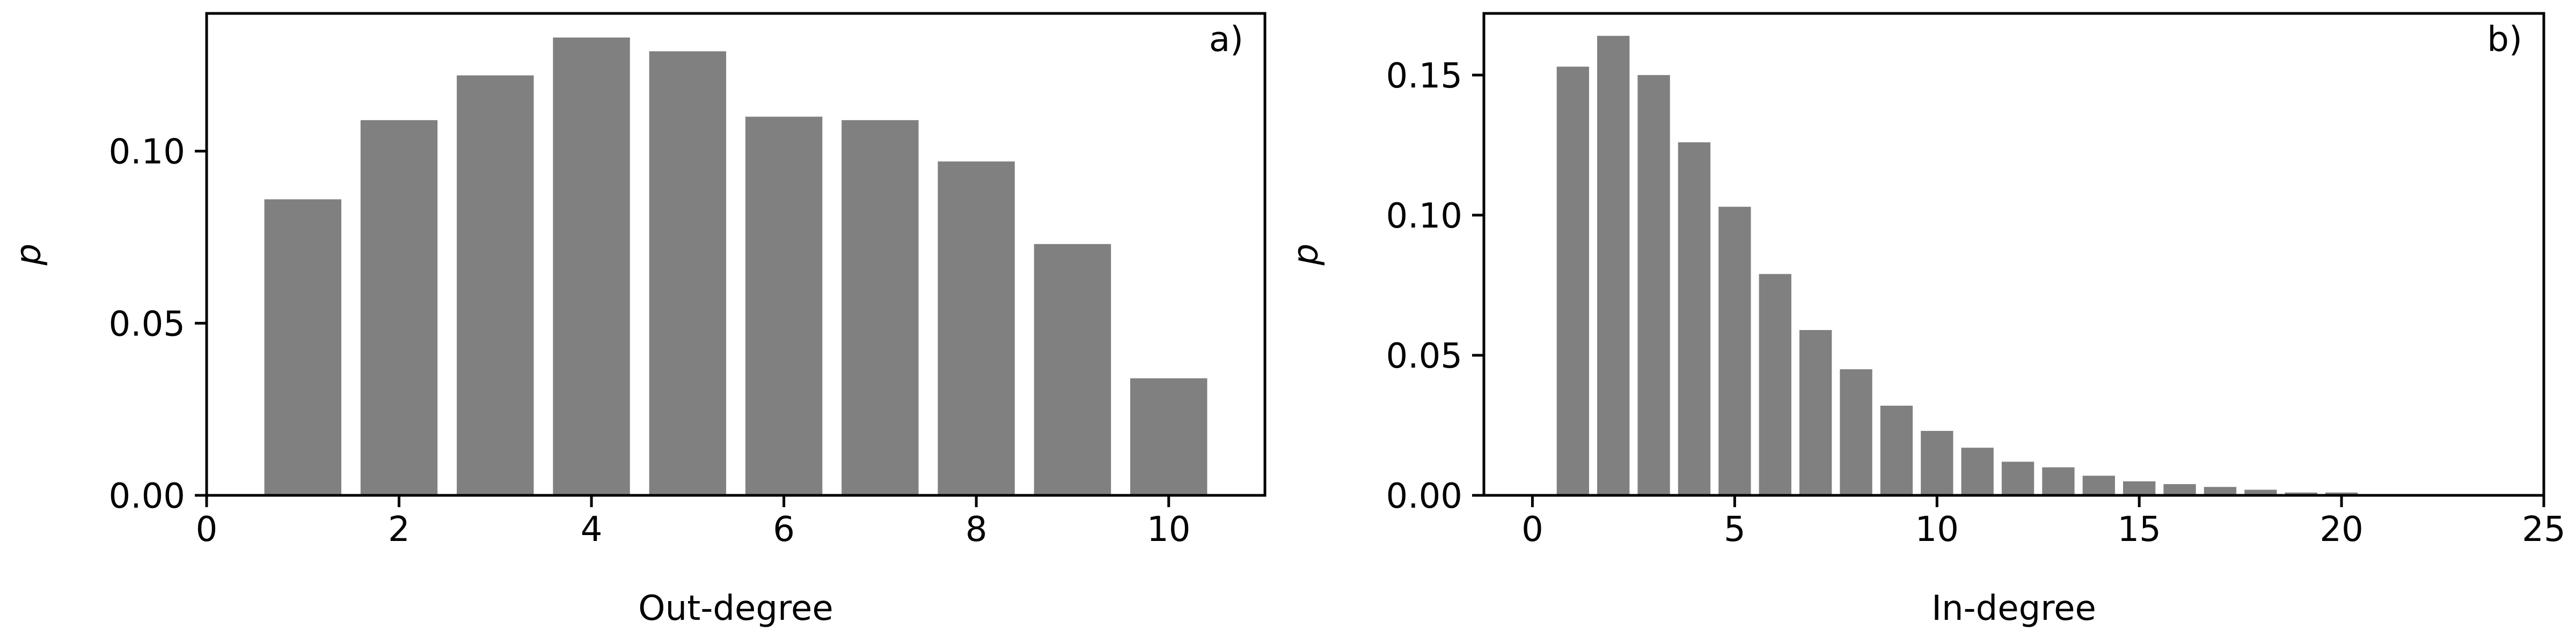 The width and height of the screenshot is (2576, 644). Describe the element at coordinates (976, 530) in the screenshot. I see `panel-a-x-tick-label-4: 8` at that location.